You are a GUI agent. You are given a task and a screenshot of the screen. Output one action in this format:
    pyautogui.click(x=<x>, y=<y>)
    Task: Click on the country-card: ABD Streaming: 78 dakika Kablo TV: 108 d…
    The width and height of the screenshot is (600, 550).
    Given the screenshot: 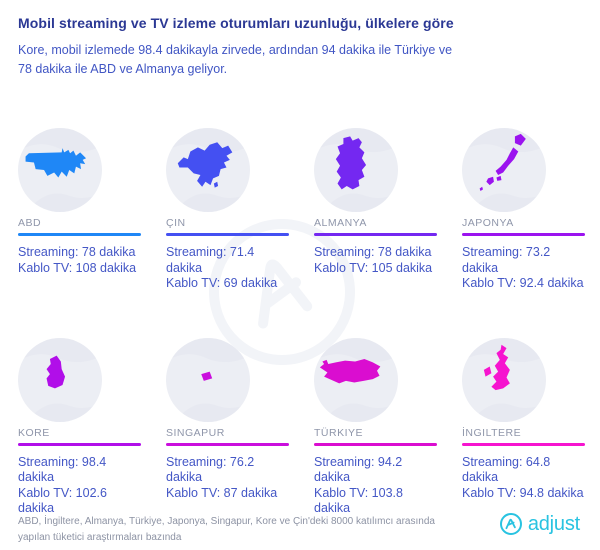 What is the action you would take?
    pyautogui.click(x=79, y=210)
    